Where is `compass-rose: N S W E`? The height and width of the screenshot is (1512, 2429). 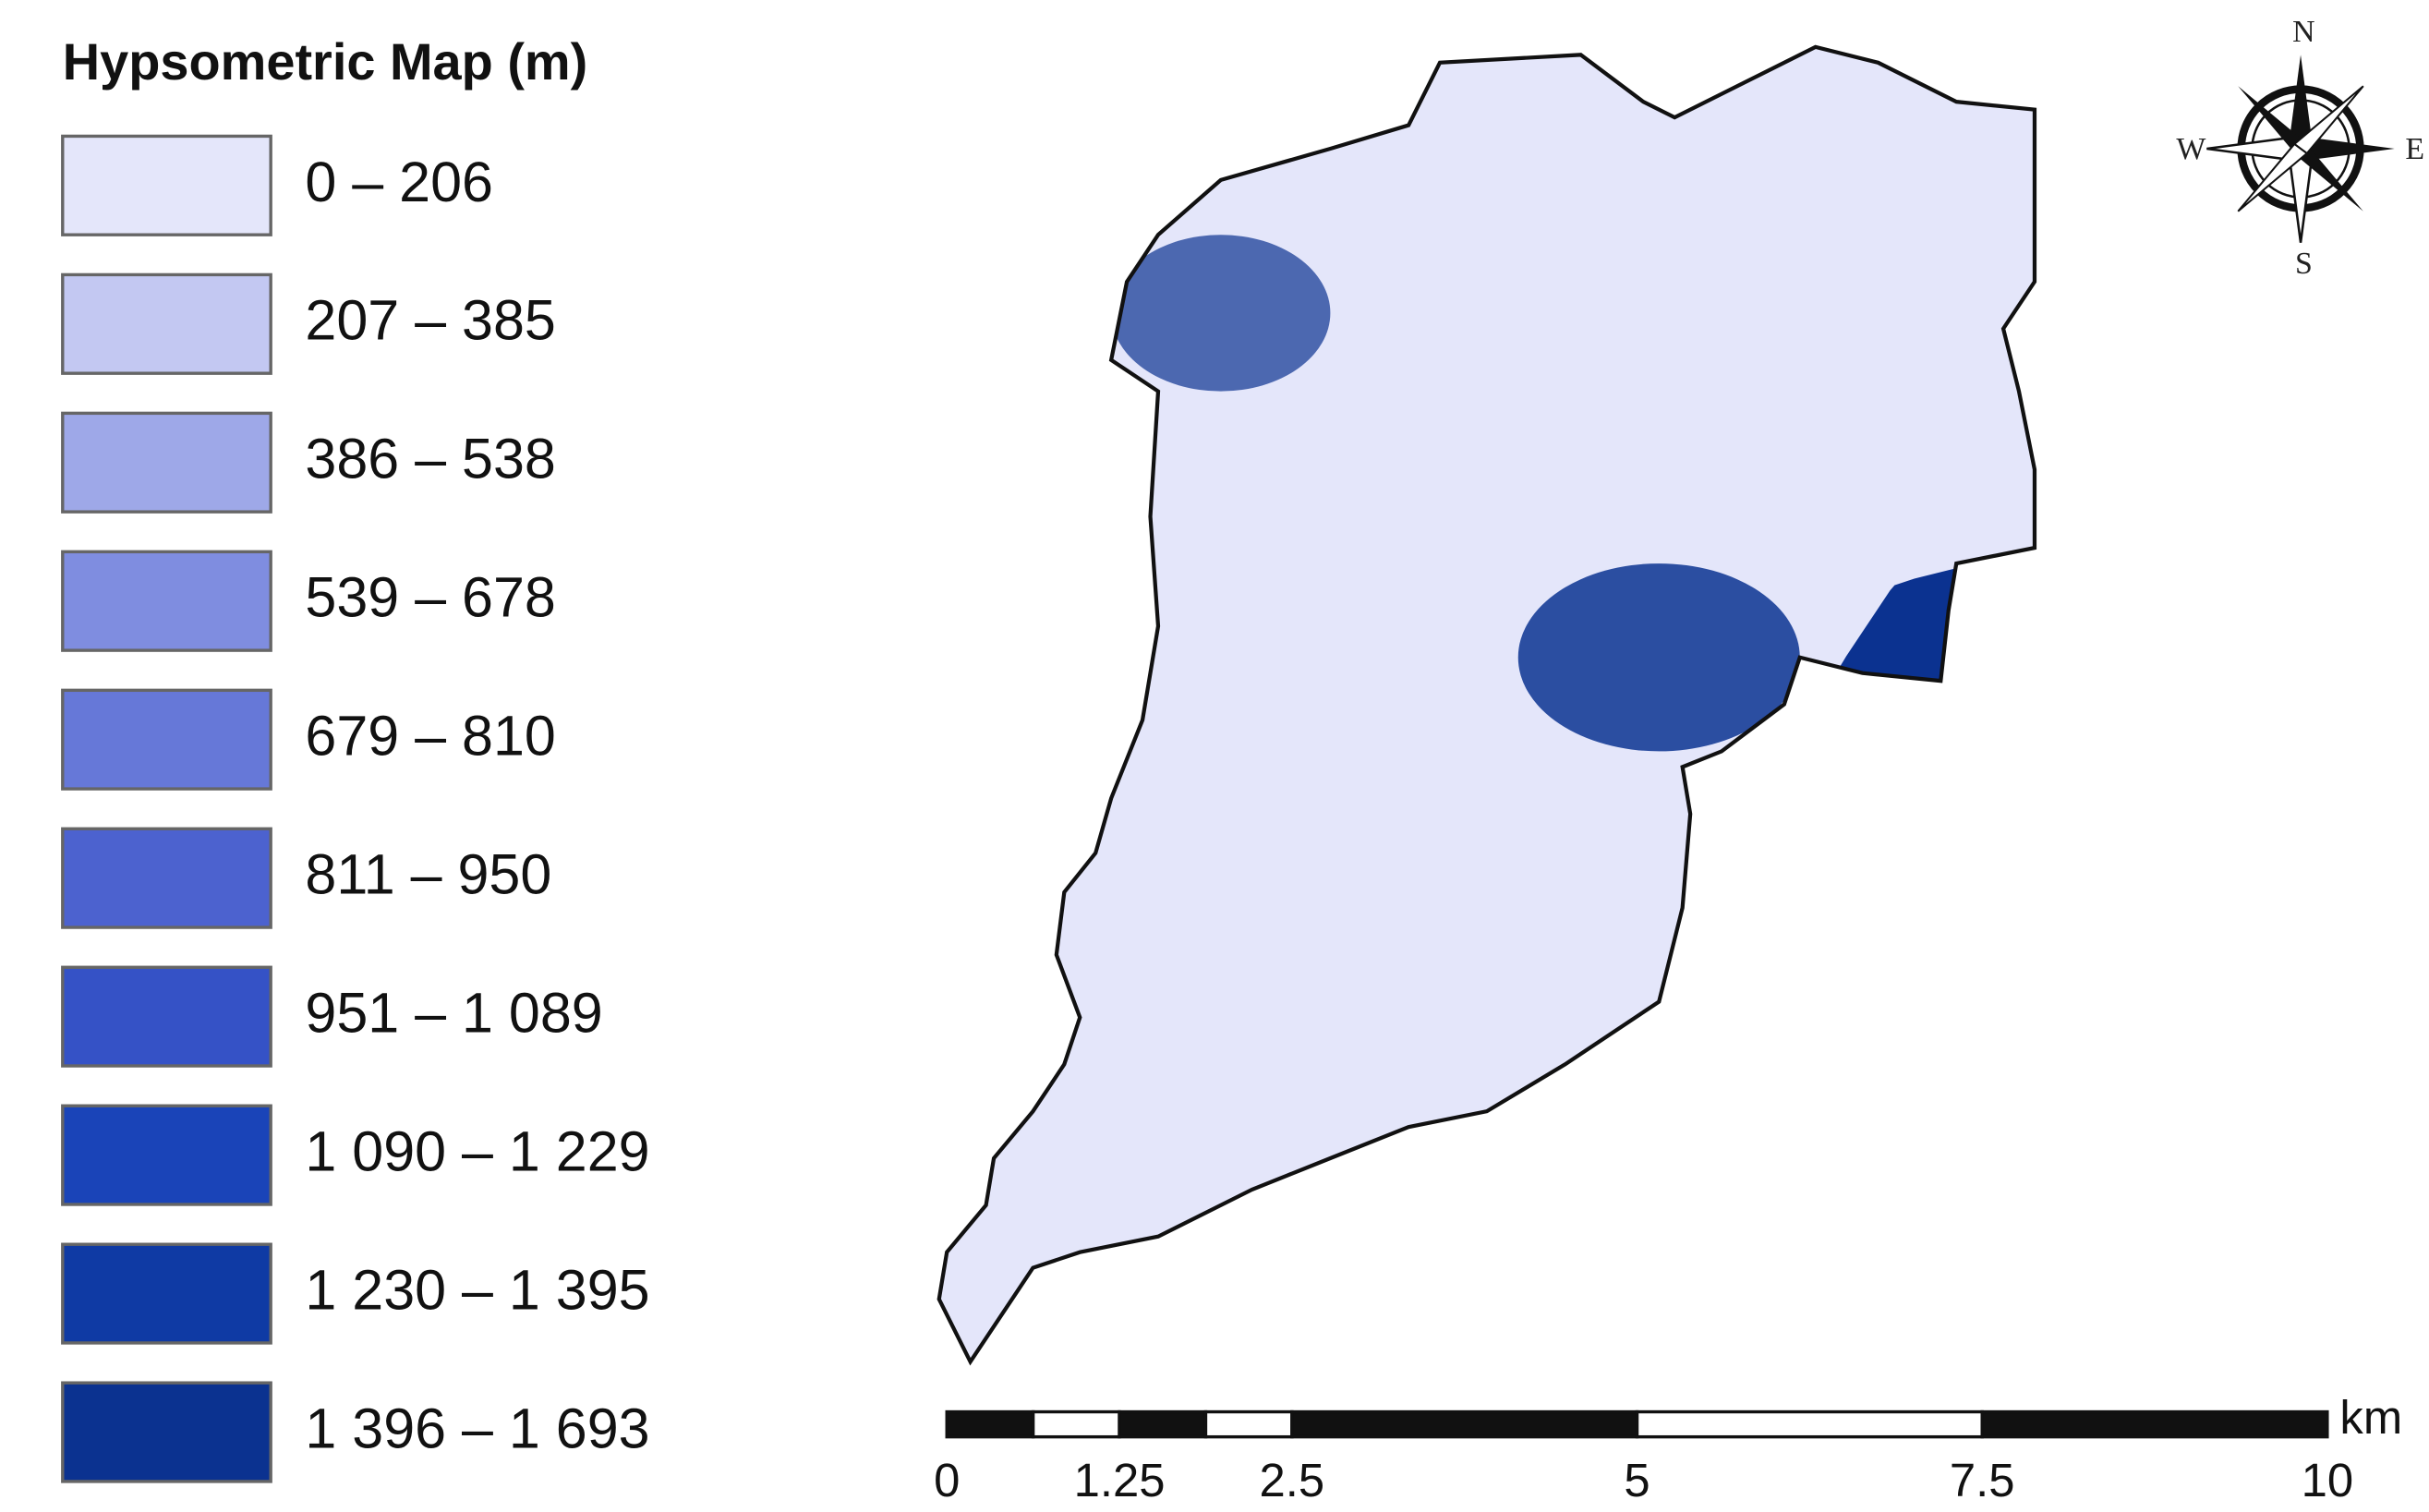
compass-rose: N S W E is located at coordinates (2300, 148).